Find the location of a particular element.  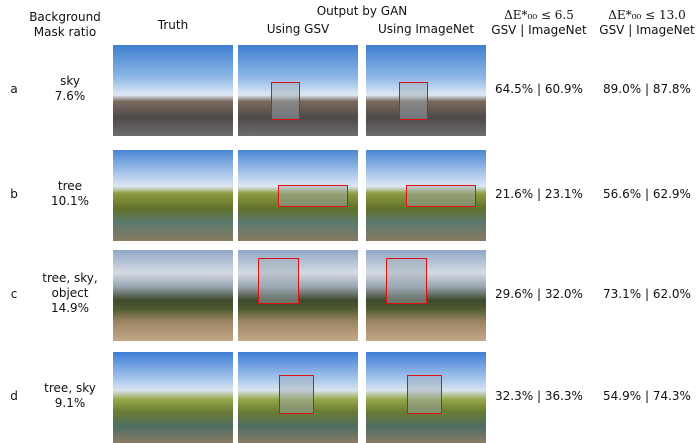

mask-ratio: 14.9% is located at coordinates (70, 308).